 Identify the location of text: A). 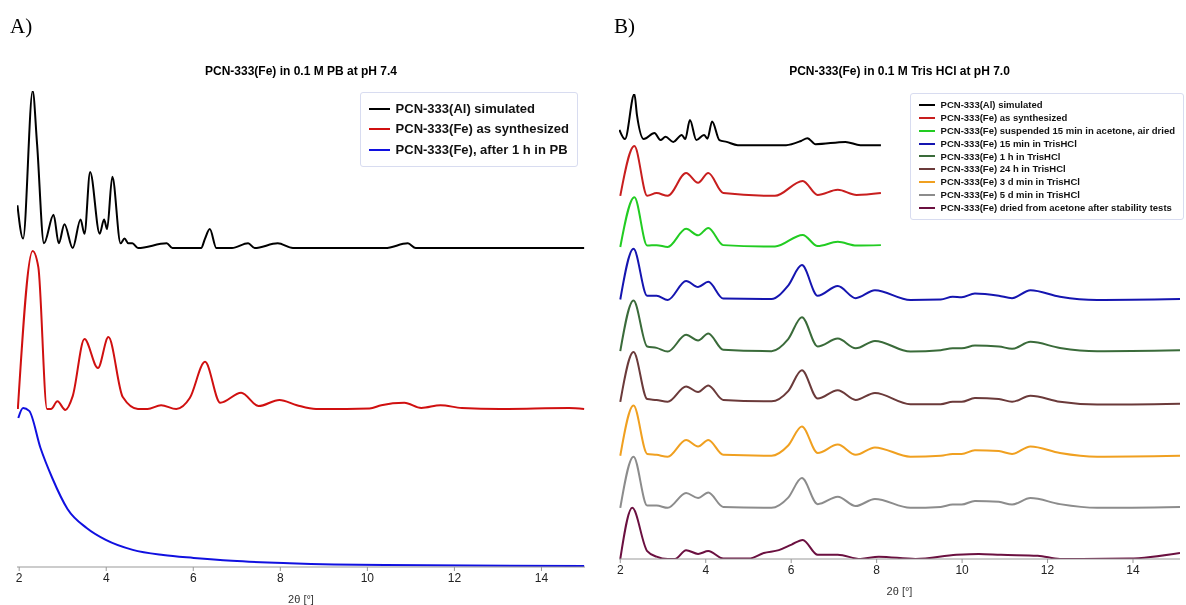
(21, 26).